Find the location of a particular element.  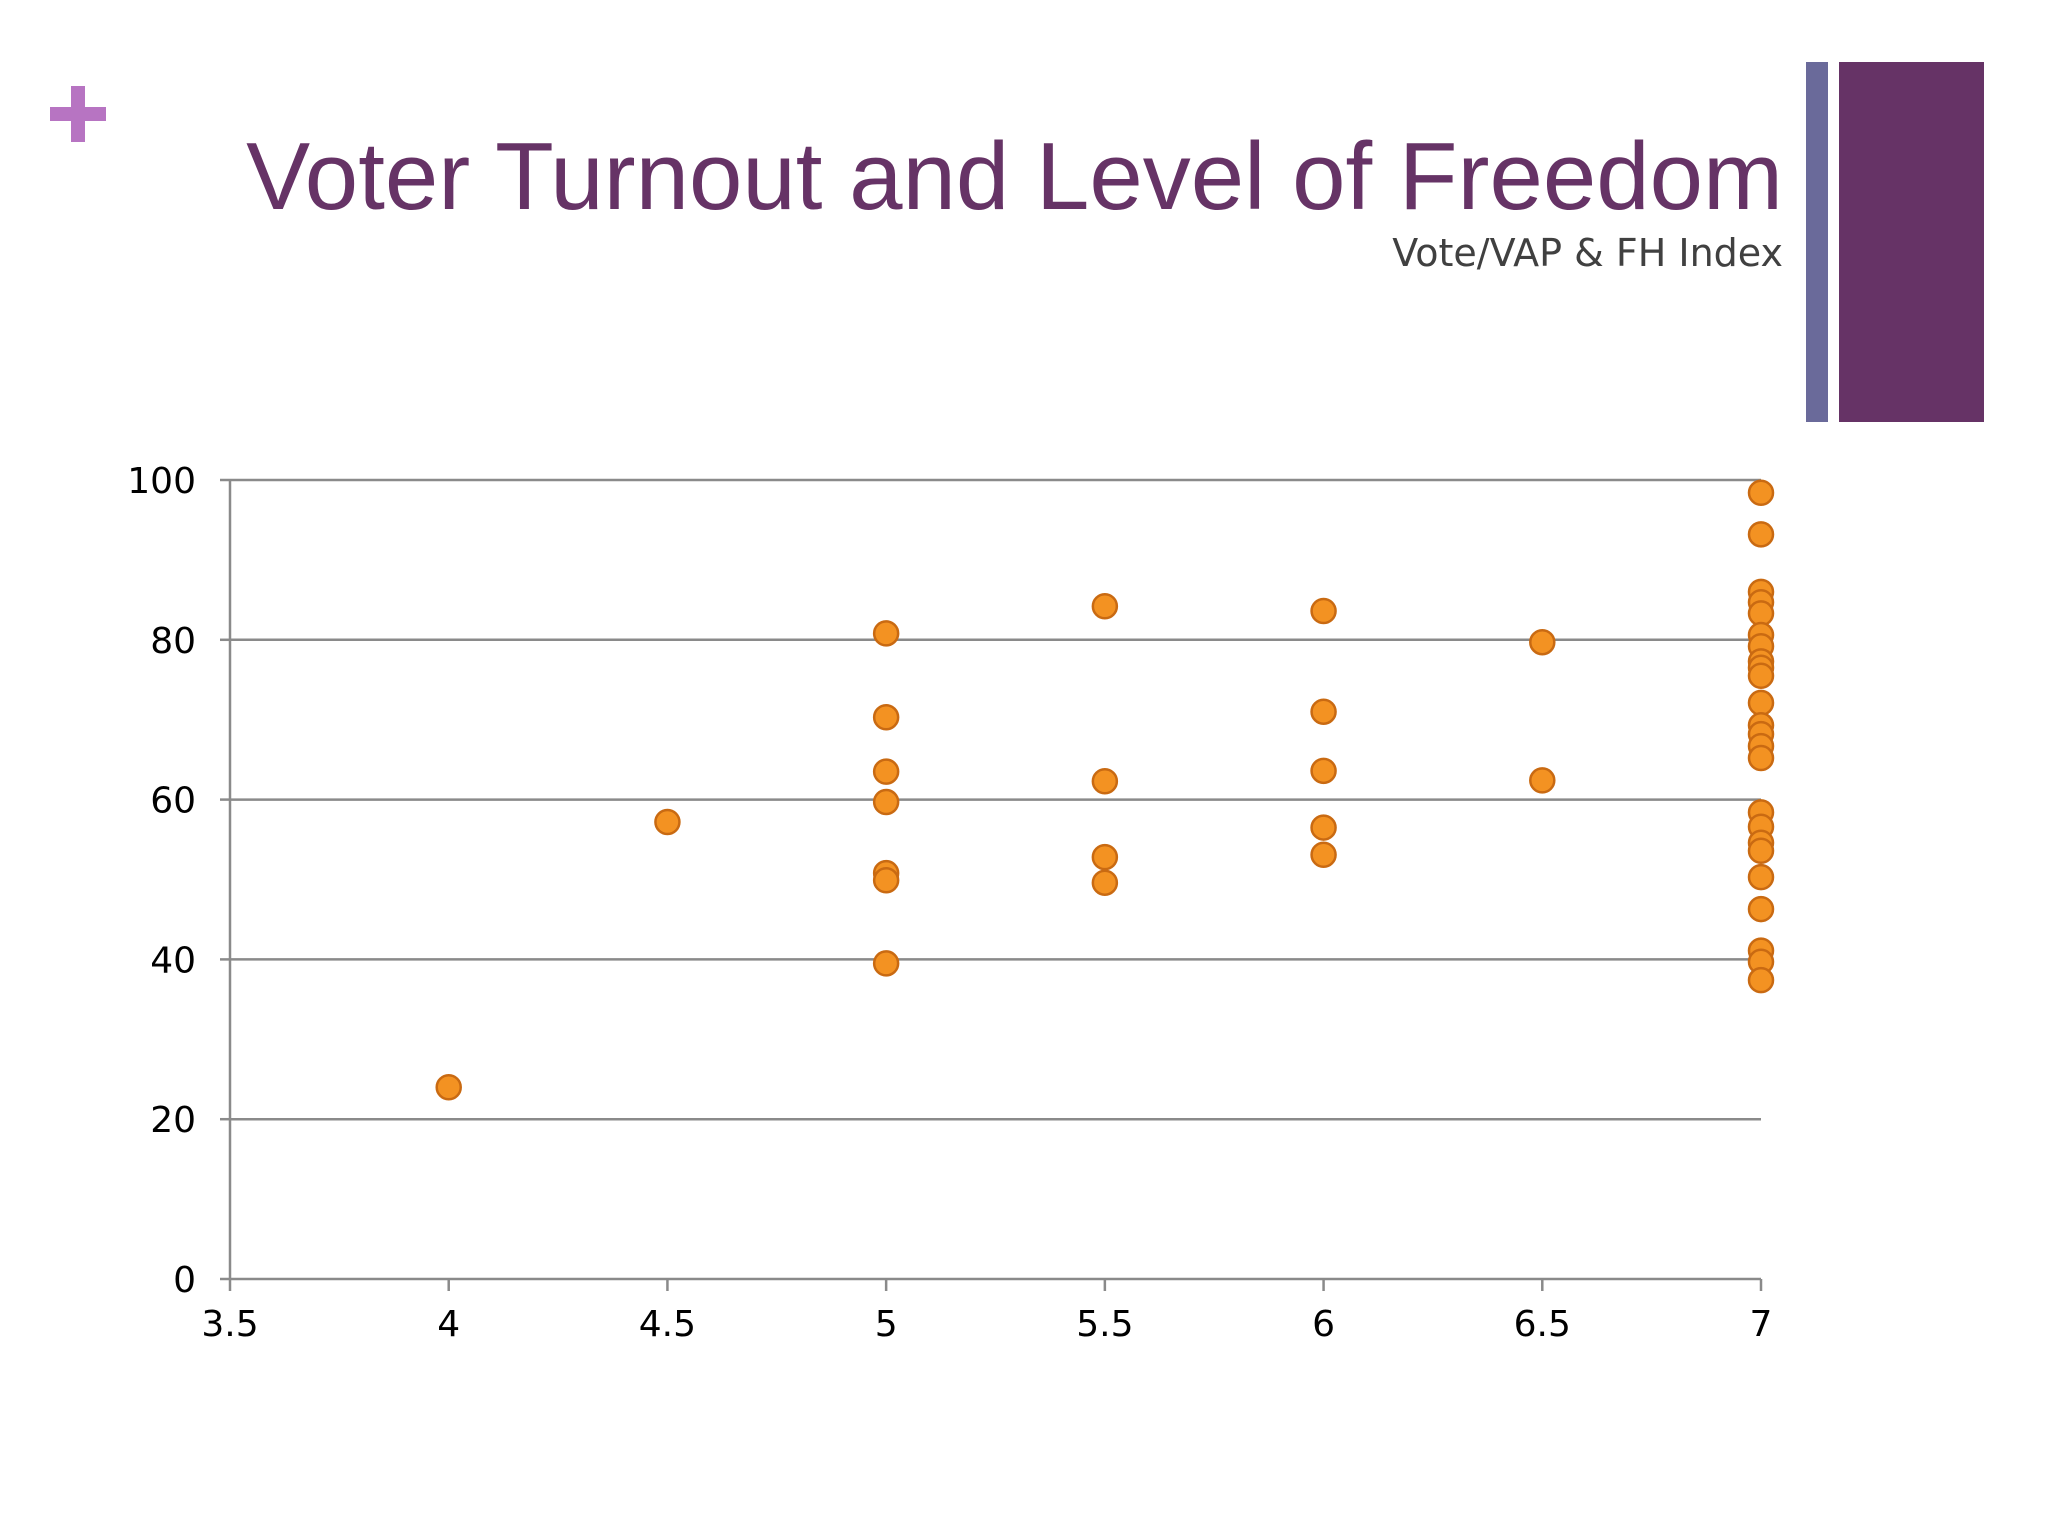

slide-subtitle: Vote/VAP & FH Index is located at coordinates (1587, 253).